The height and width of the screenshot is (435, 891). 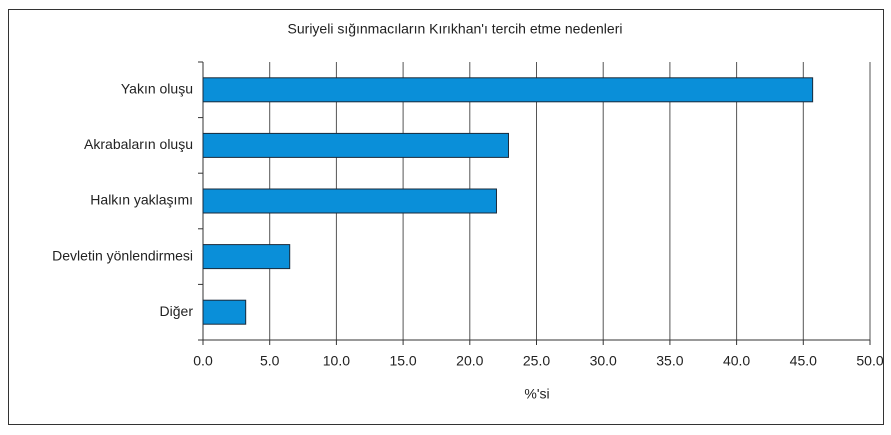 What do you see at coordinates (203, 361) in the screenshot?
I see `x-tick-label: 0.0` at bounding box center [203, 361].